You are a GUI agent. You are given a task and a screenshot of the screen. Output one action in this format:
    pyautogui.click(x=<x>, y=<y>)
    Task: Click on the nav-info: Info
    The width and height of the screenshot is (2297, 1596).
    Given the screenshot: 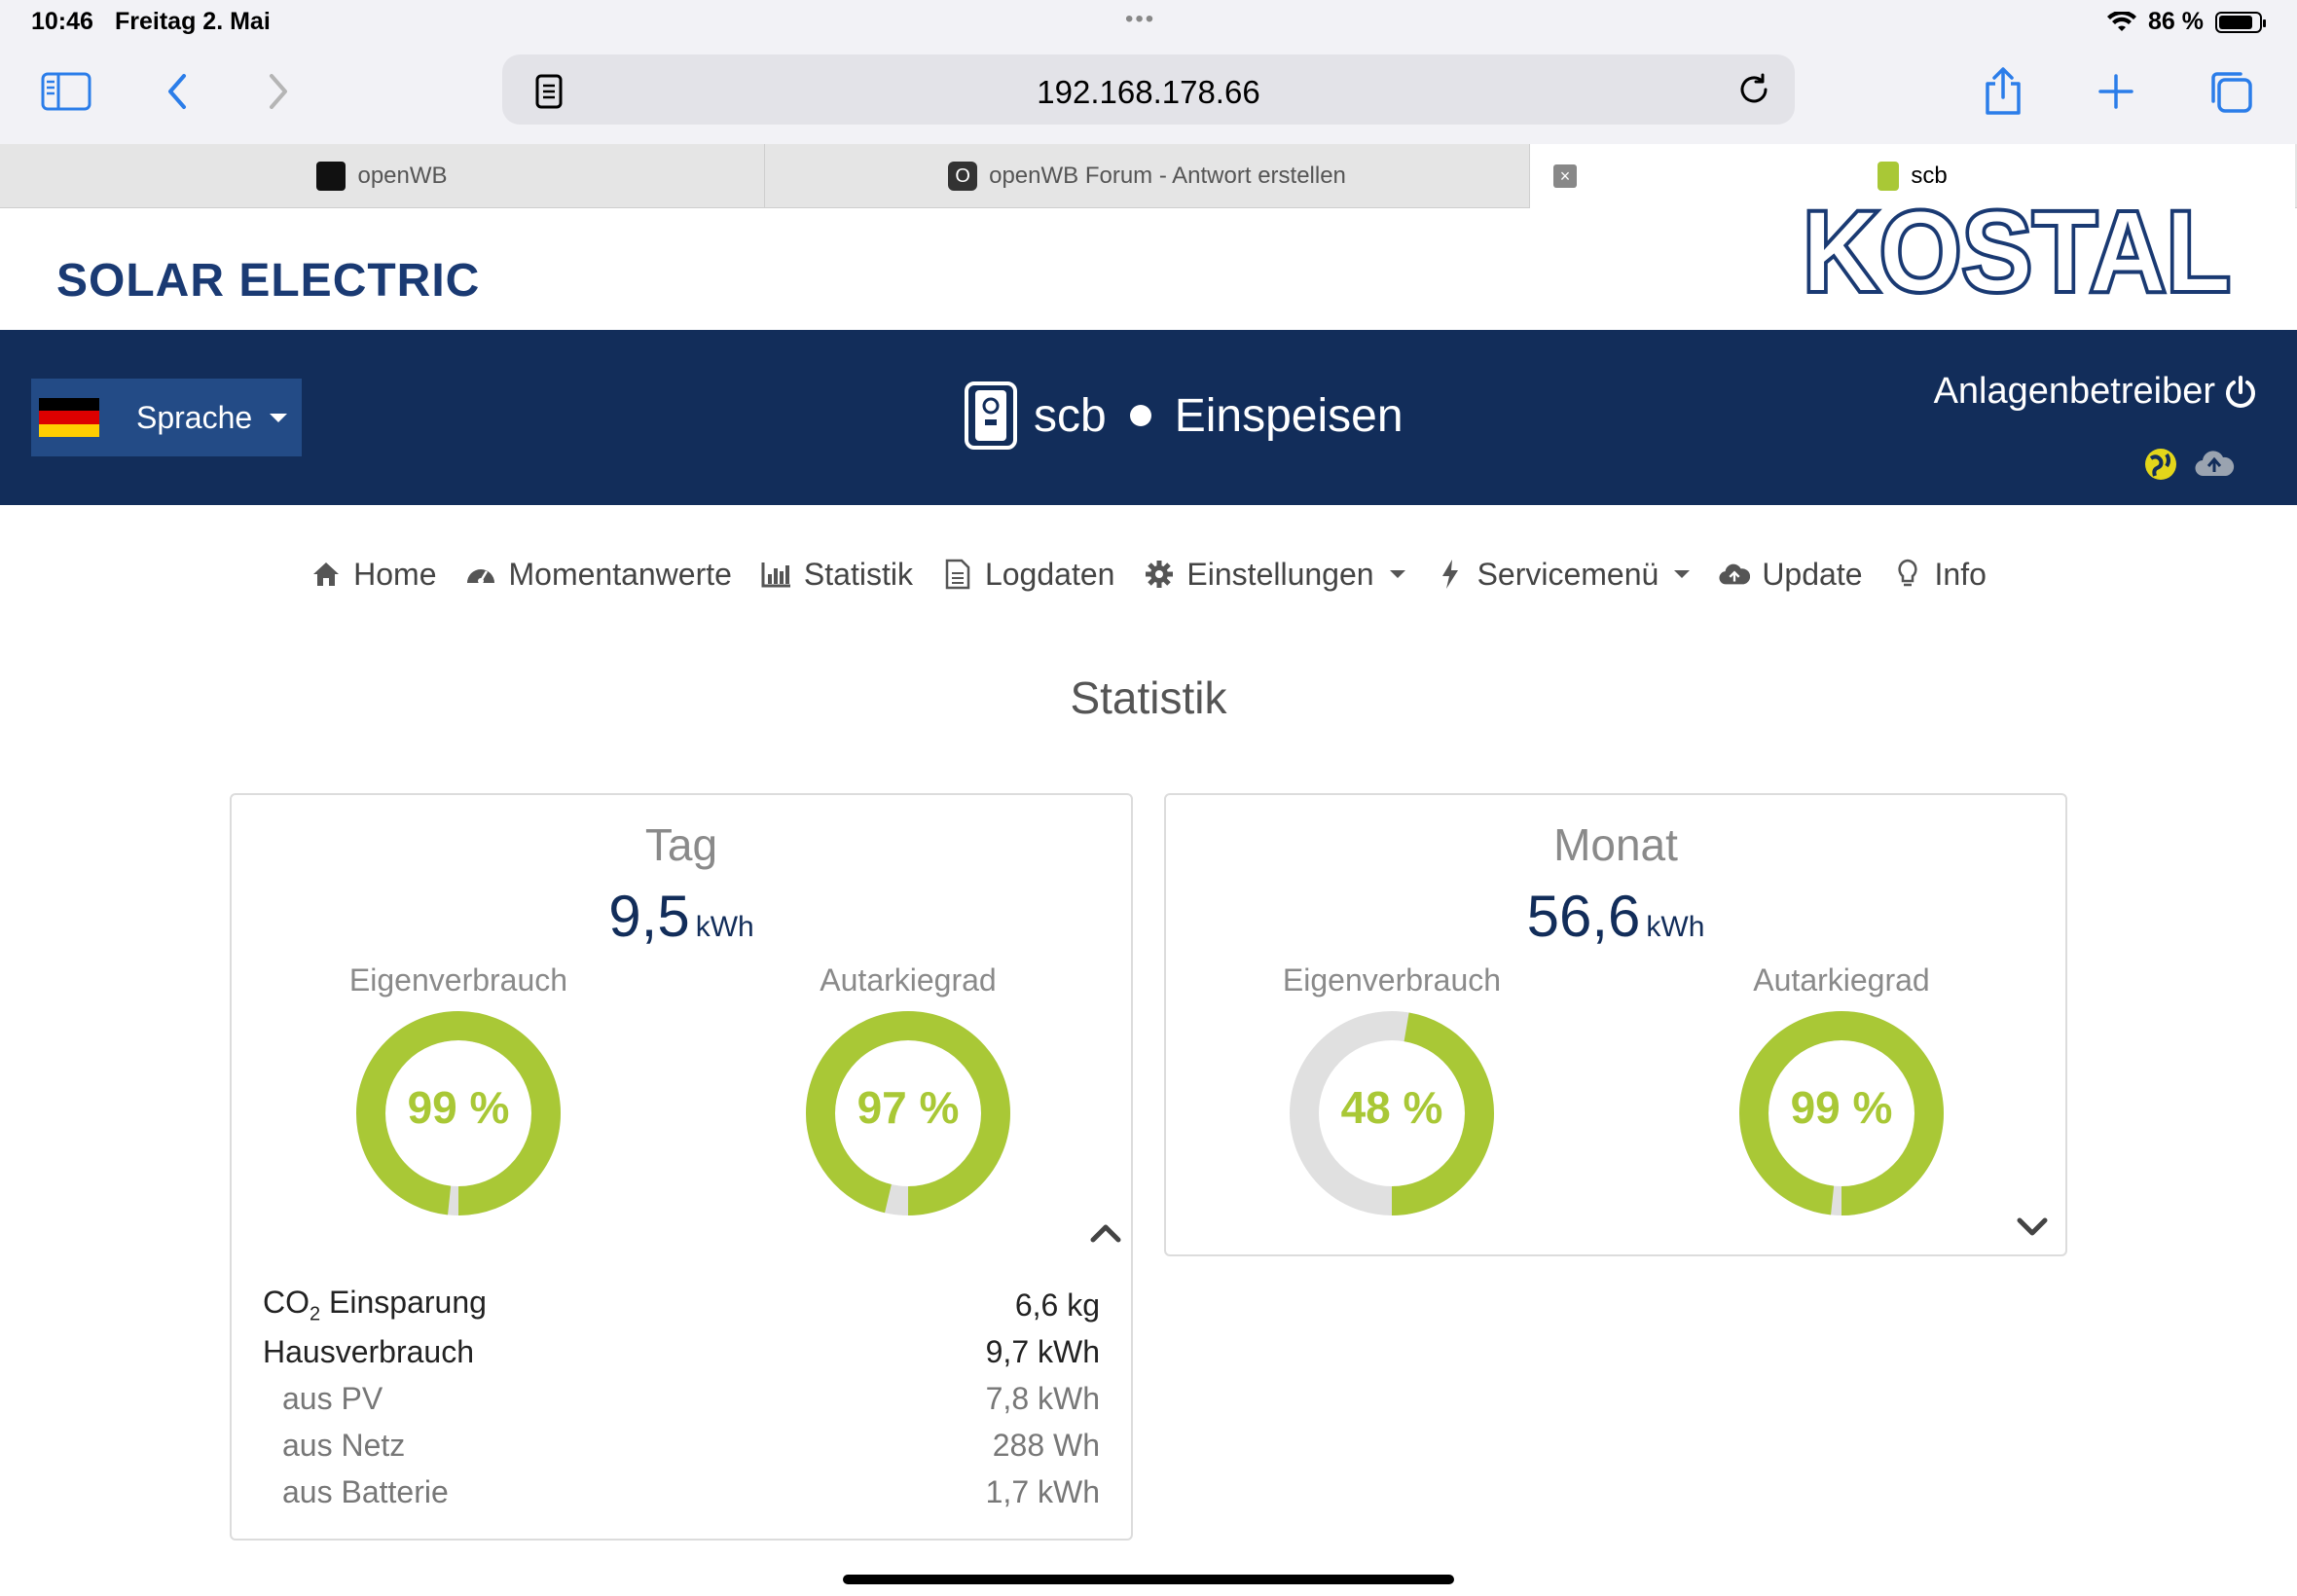 What is the action you would take?
    pyautogui.click(x=1939, y=575)
    